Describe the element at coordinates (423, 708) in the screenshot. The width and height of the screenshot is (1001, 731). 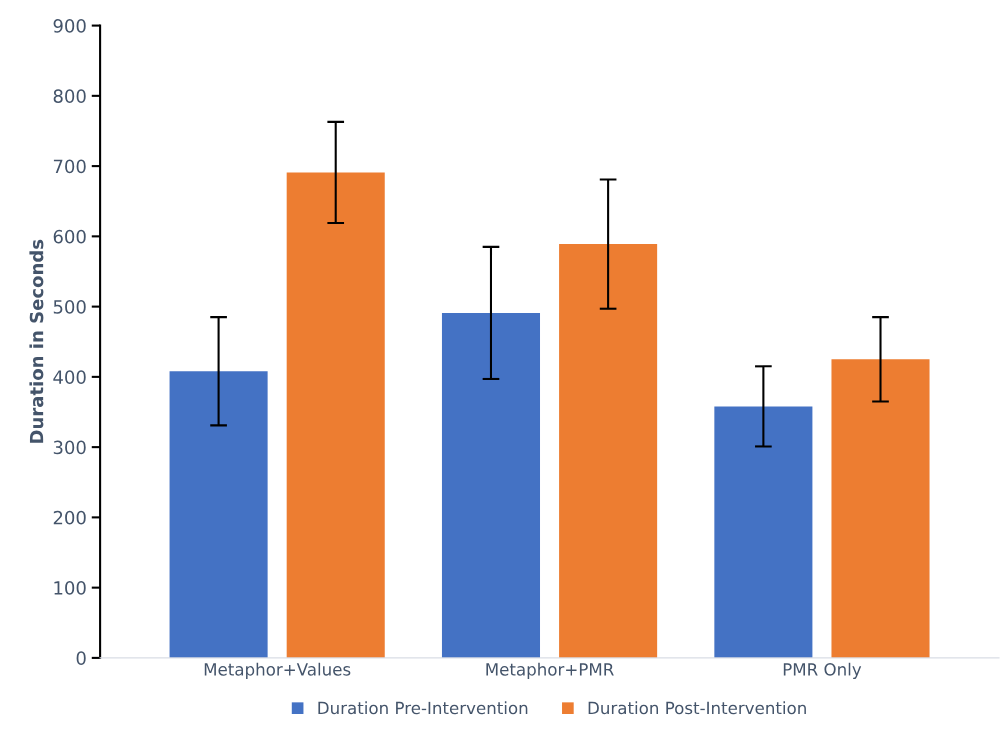
I see `legend-label: Duration Pre-Intervention` at that location.